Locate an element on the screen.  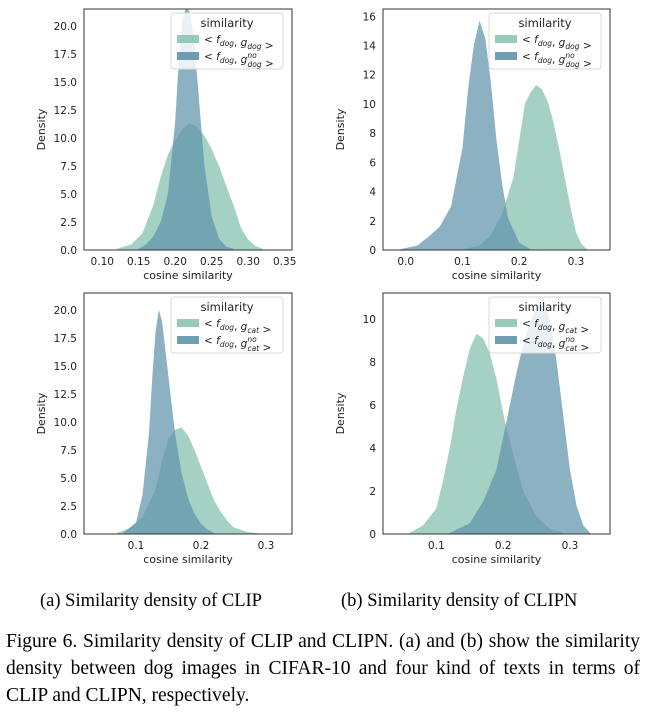
x-tick-label: 0.25 is located at coordinates (211, 262).